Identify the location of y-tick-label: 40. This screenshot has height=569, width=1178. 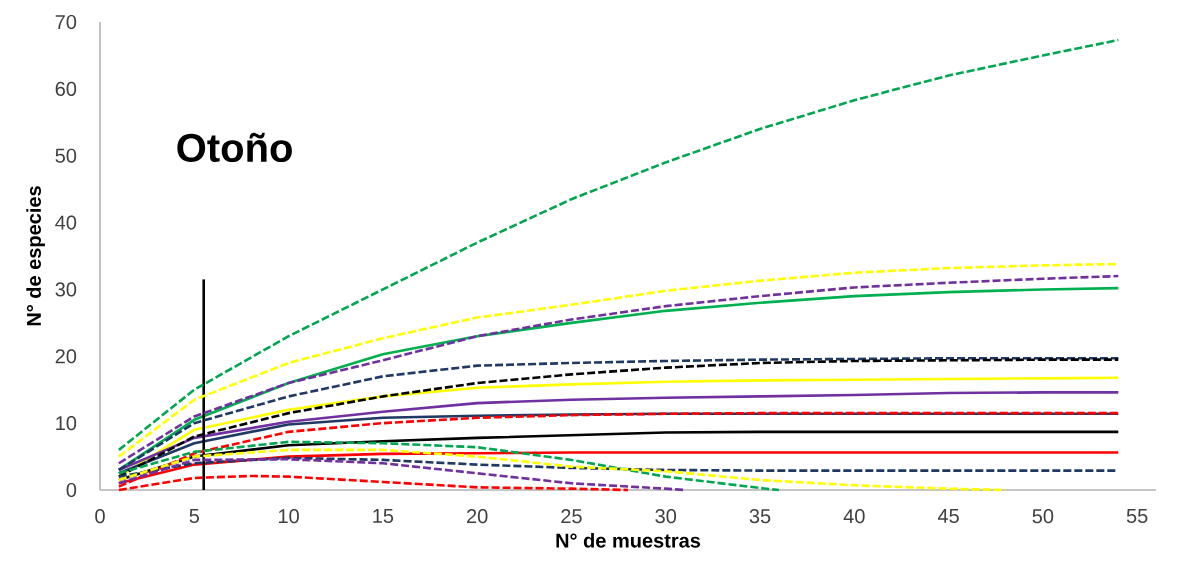
(66, 222).